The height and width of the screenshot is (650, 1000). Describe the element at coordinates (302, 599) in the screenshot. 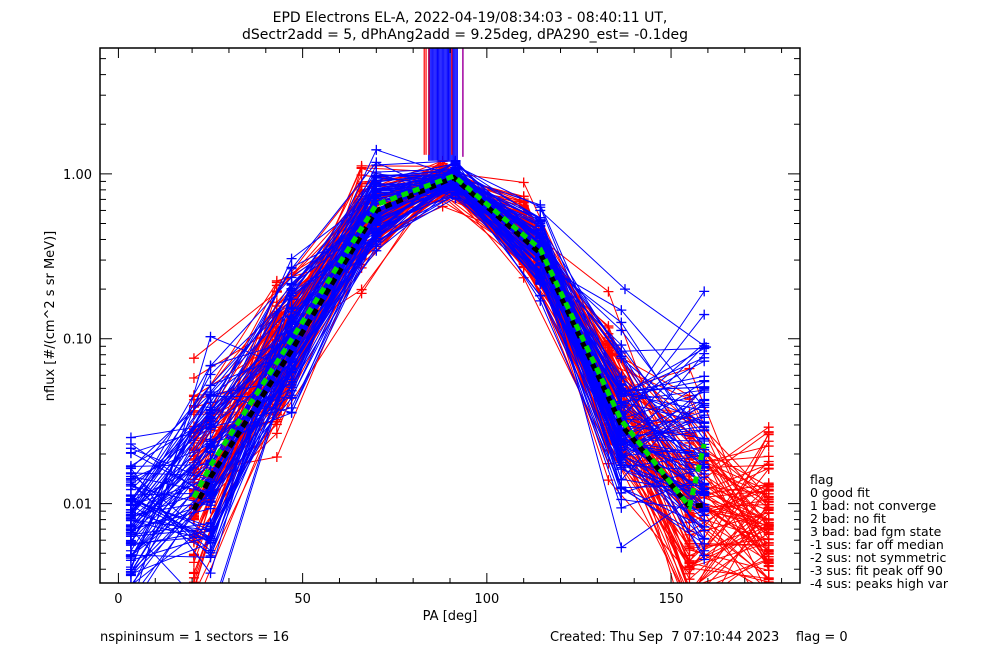

I see `x-tick-label: 50` at that location.